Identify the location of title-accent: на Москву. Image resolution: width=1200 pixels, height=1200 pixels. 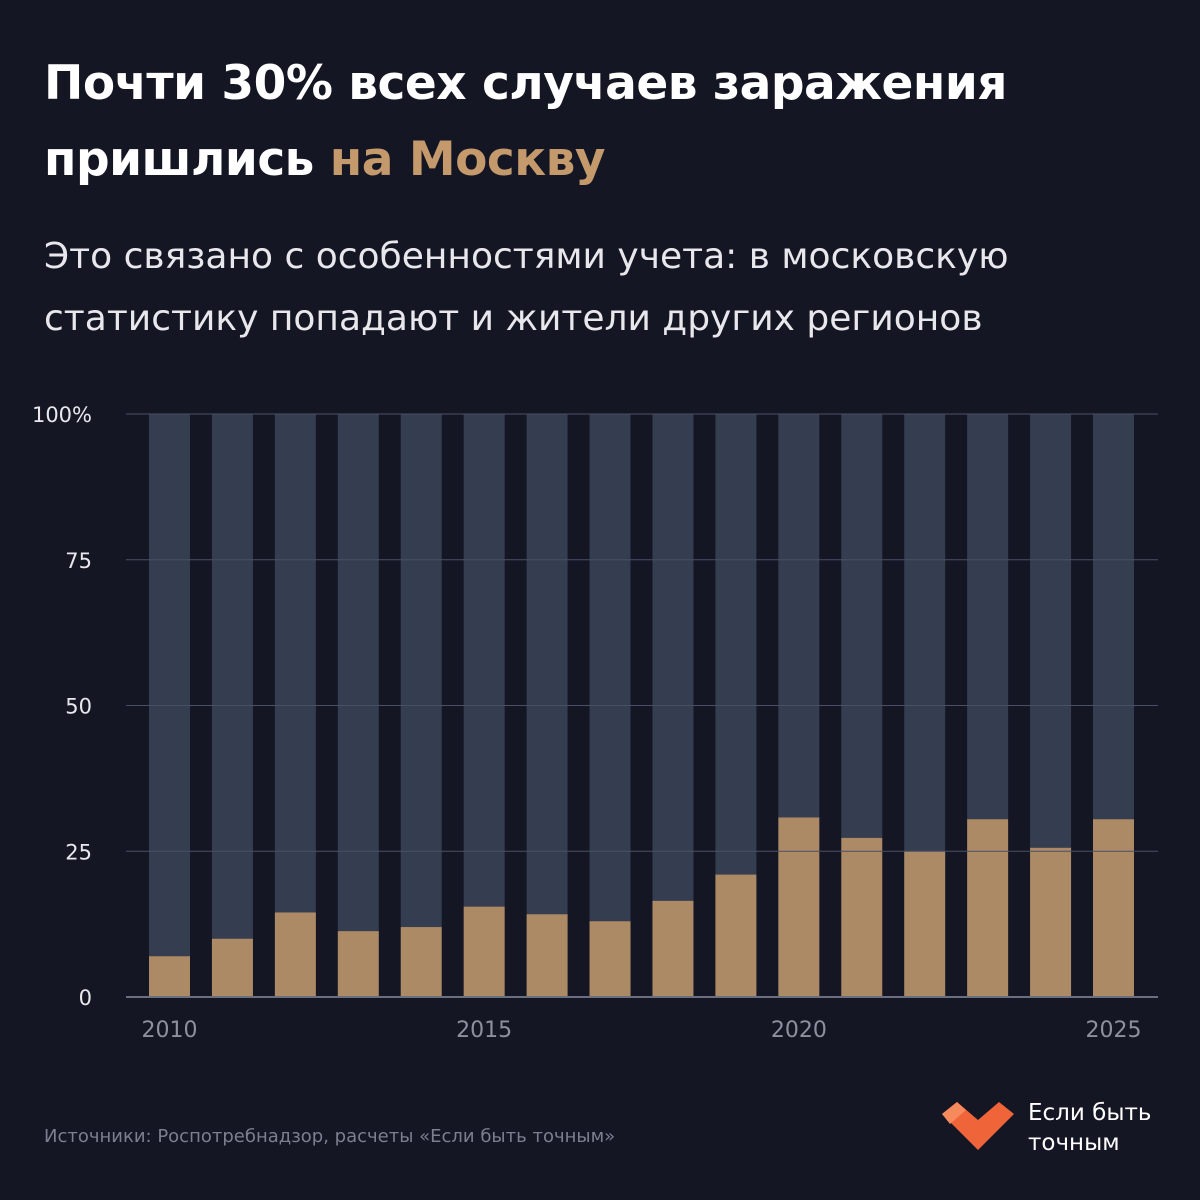
(467, 159).